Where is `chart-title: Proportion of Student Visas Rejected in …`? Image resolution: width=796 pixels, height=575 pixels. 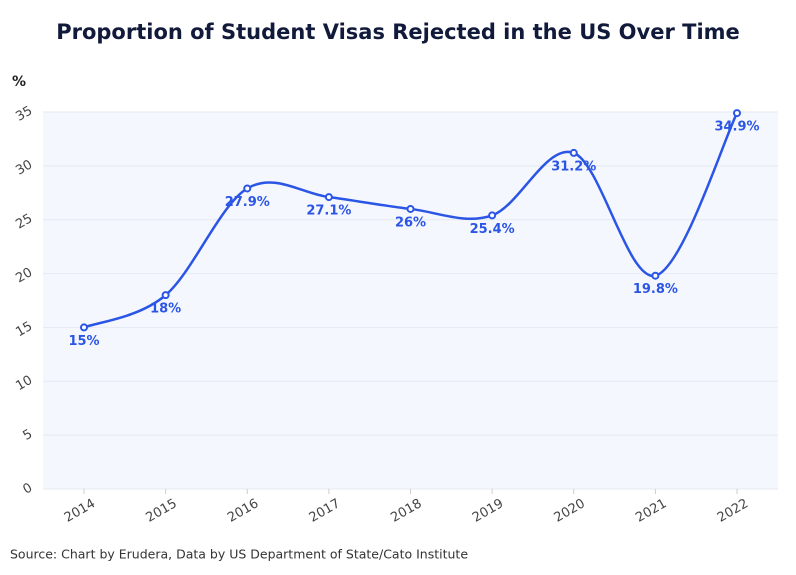
chart-title: Proportion of Student Visas Rejected in … is located at coordinates (398, 32).